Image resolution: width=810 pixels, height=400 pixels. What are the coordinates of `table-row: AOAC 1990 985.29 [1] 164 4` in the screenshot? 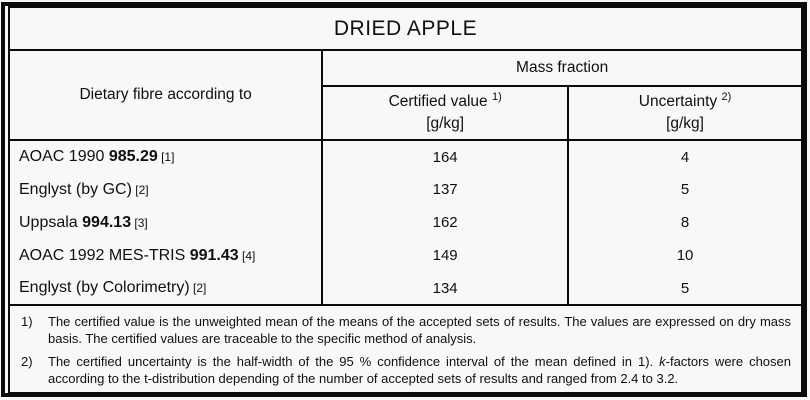 It's located at (405, 156).